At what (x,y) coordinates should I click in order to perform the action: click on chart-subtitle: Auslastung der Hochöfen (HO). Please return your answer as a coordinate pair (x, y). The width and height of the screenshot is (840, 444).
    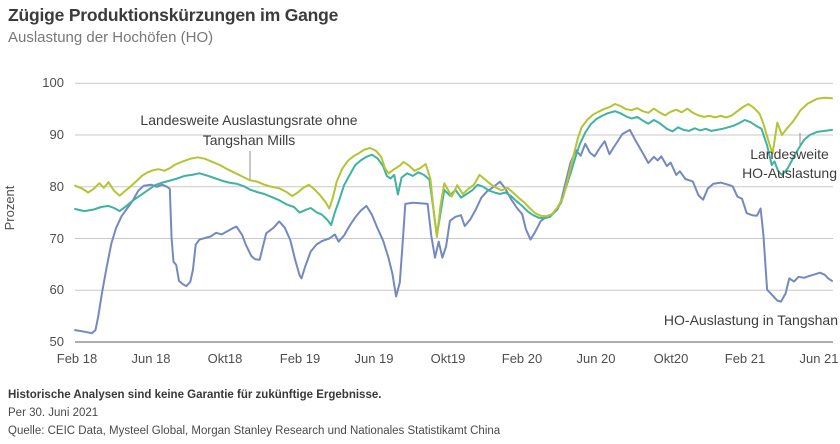
    Looking at the image, I should click on (111, 37).